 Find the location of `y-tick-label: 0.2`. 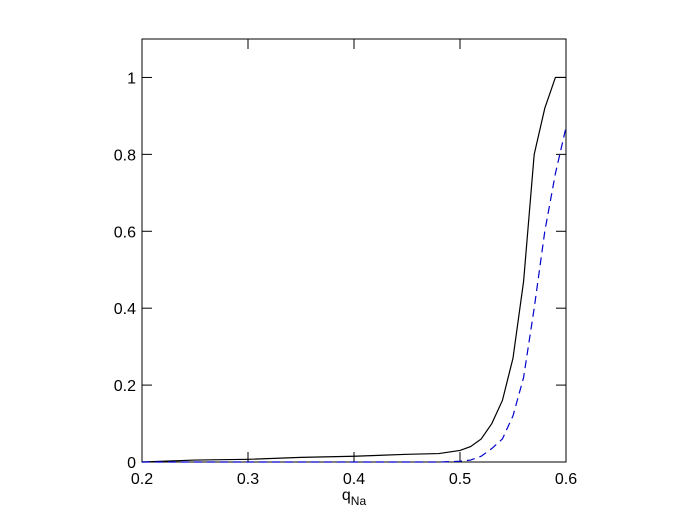

y-tick-label: 0.2 is located at coordinates (125, 386).